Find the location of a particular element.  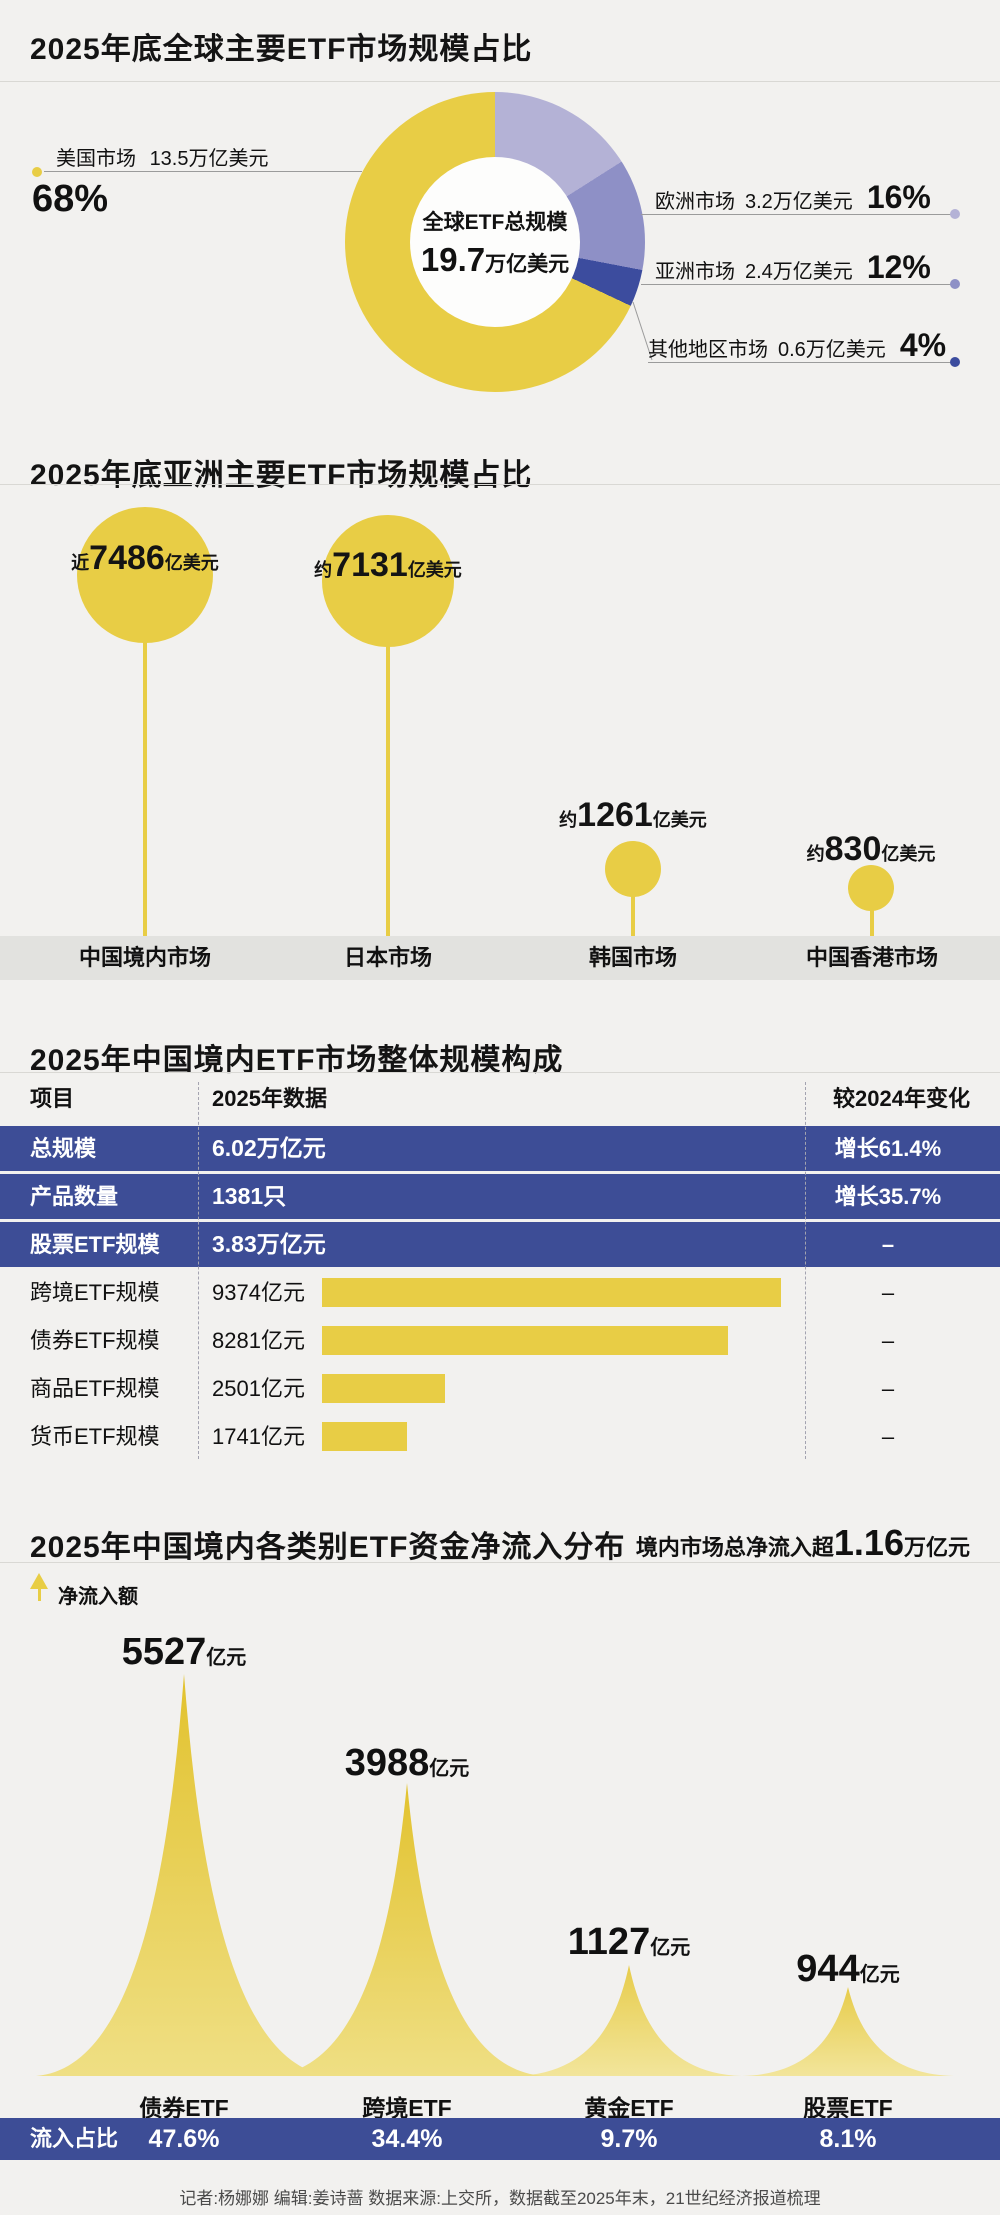

peak-stock-etf is located at coordinates (848, 2031).